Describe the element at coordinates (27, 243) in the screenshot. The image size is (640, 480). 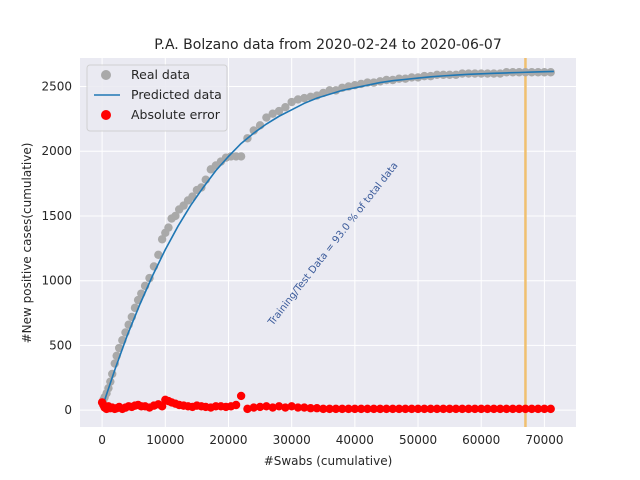
I see `y-axis-label: #New positive cases(cumulative)` at that location.